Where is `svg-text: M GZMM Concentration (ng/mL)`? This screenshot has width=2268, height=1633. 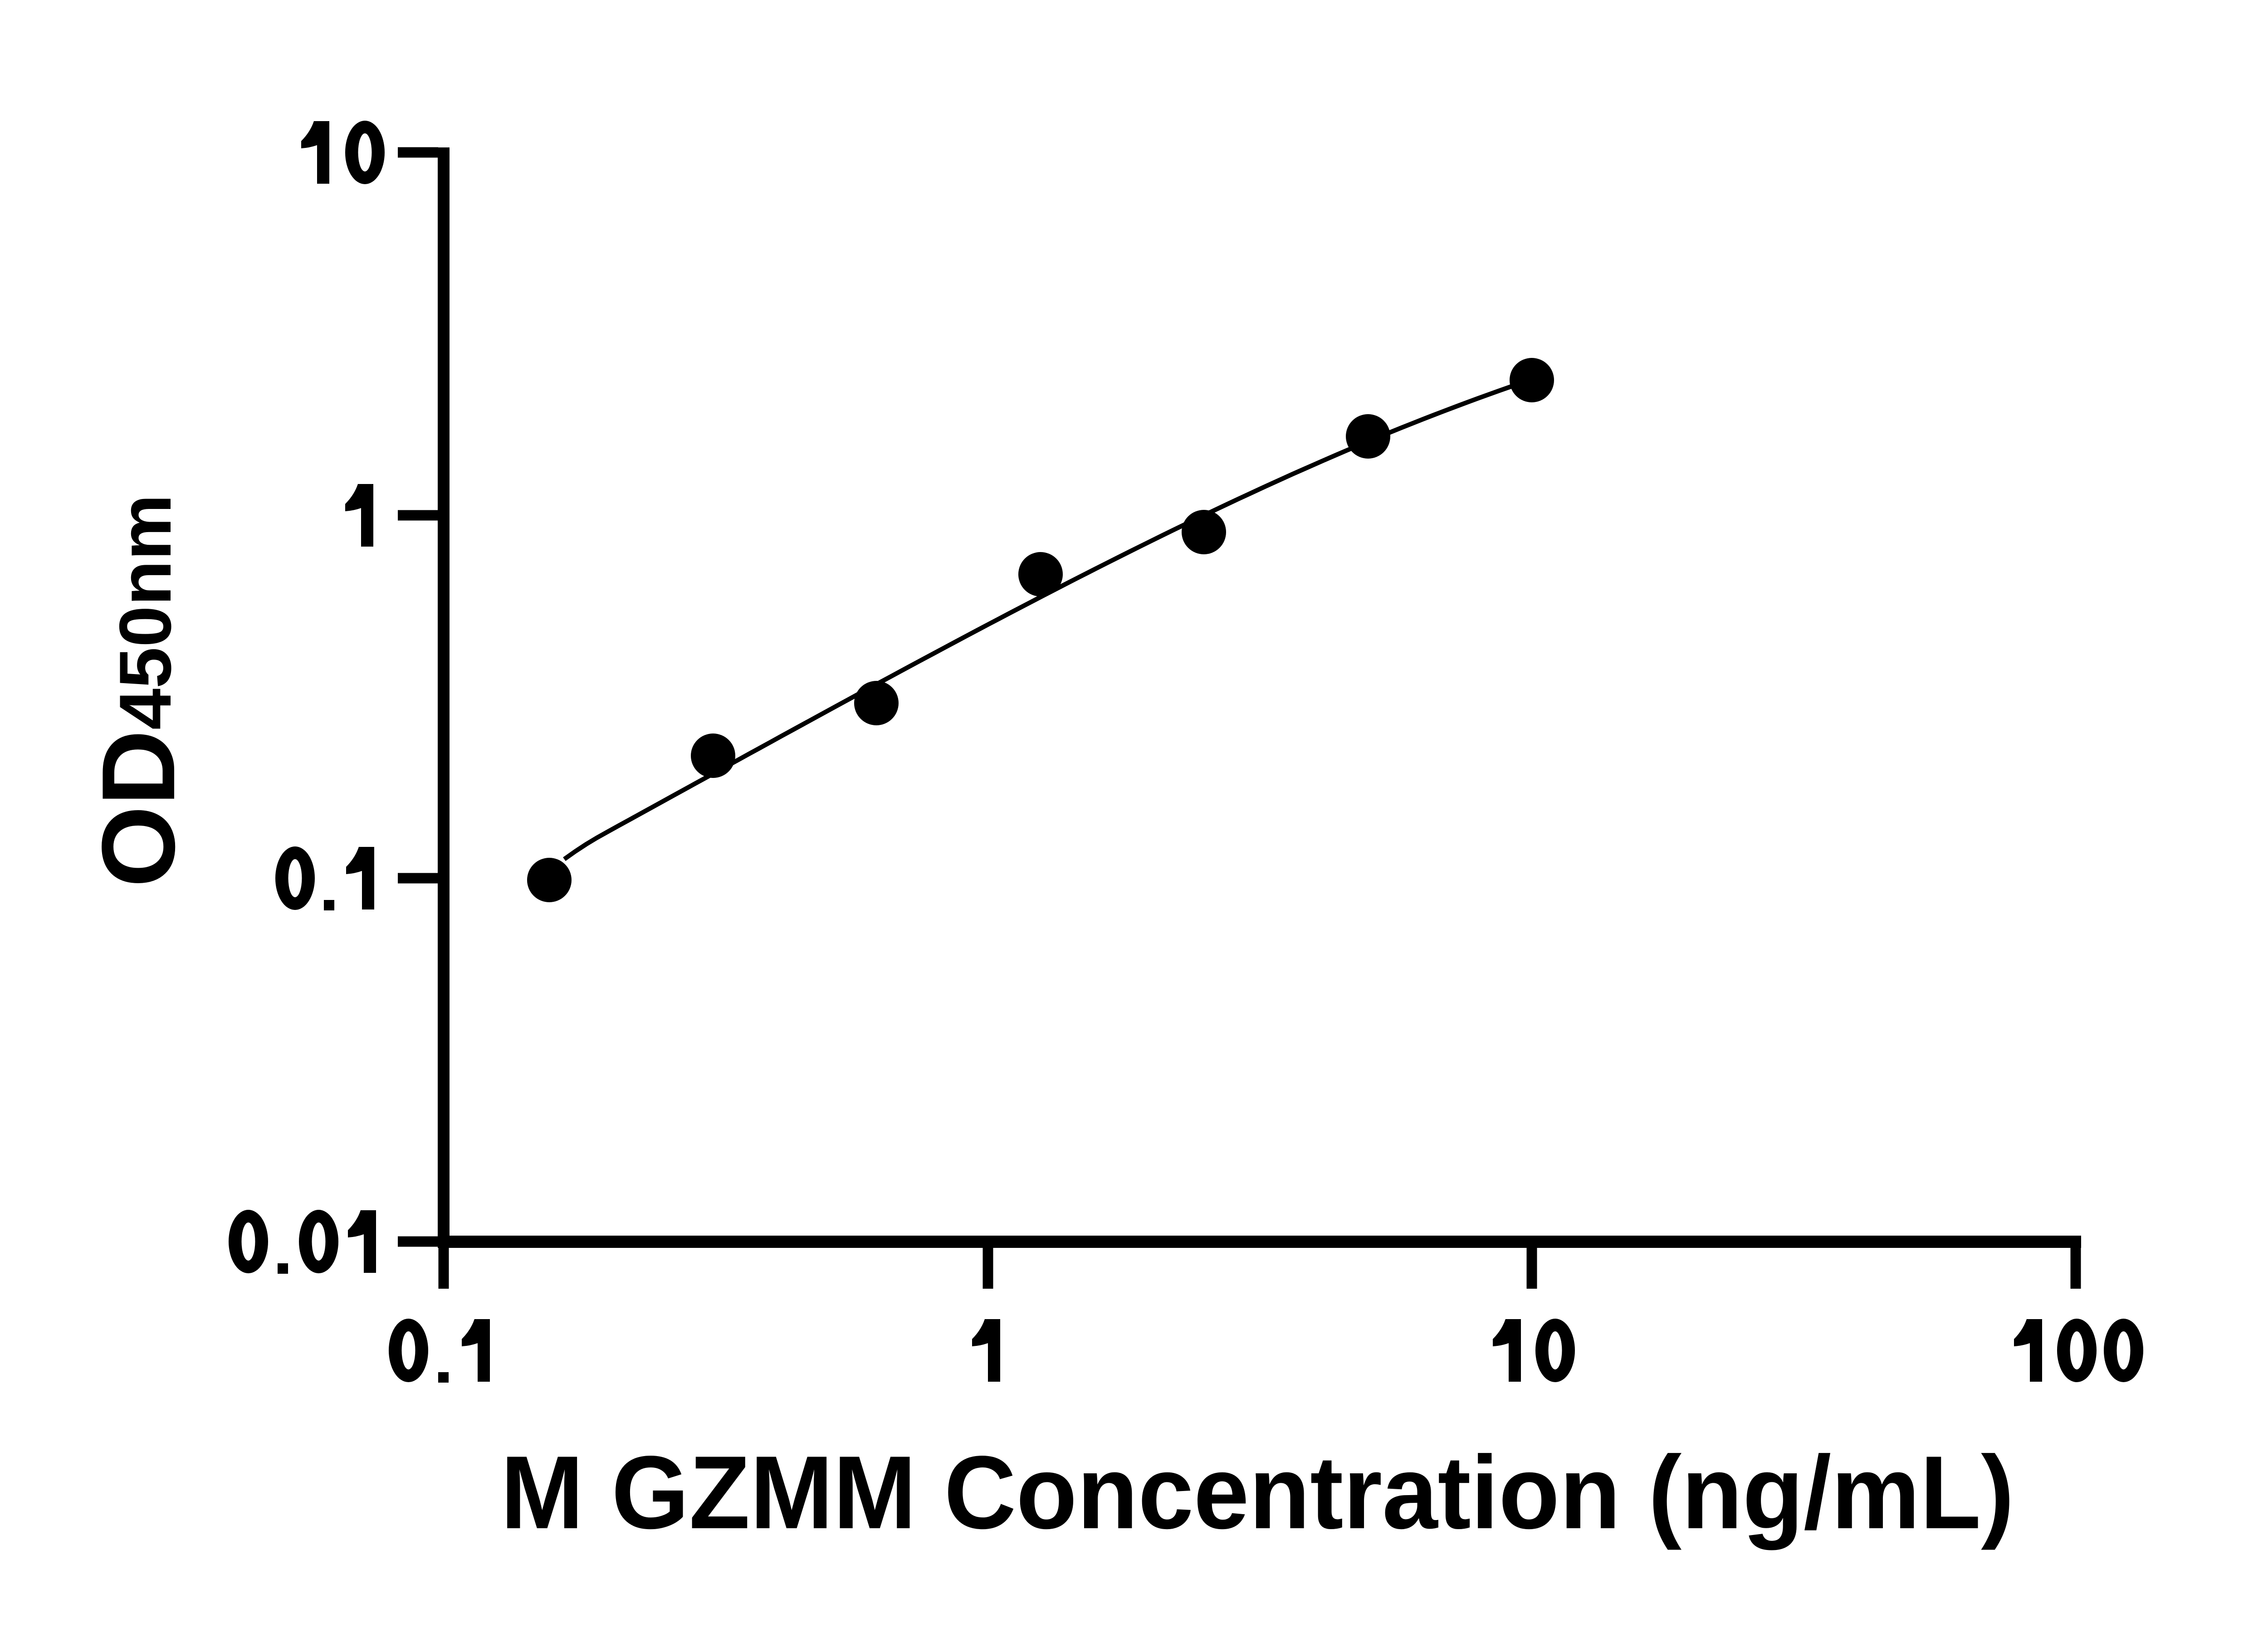 svg-text: M GZMM Concentration (ng/mL) is located at coordinates (1257, 1492).